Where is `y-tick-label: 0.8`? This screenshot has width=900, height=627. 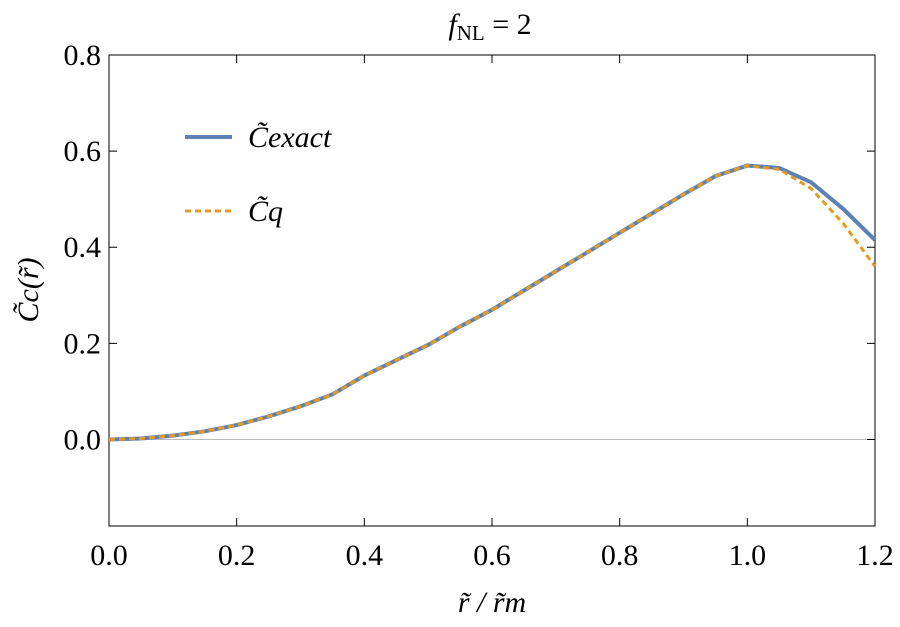 y-tick-label: 0.8 is located at coordinates (83, 55).